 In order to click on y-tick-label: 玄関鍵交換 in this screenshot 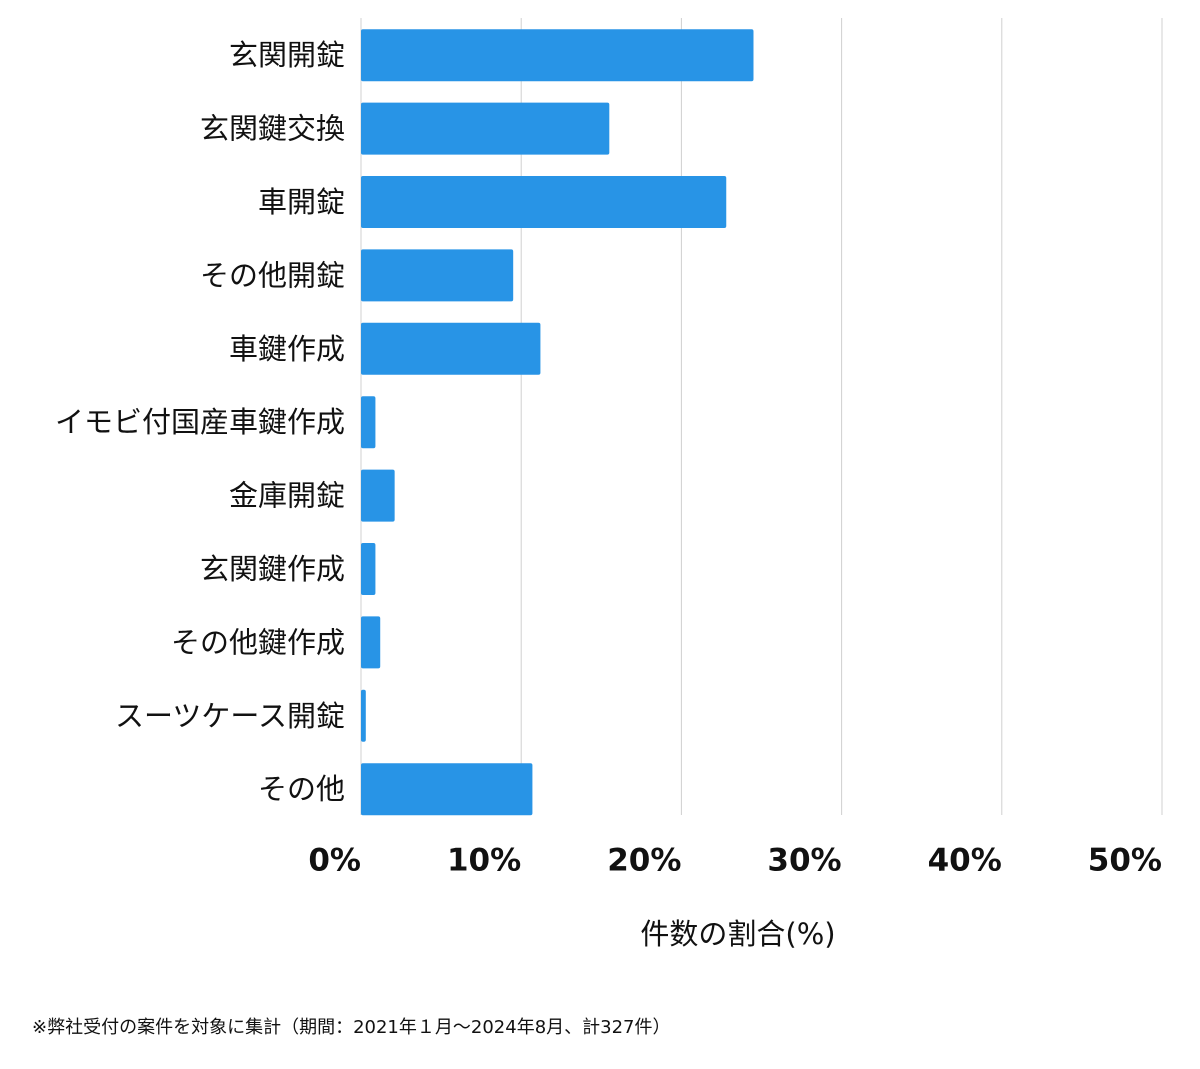, I will do `click(272, 129)`.